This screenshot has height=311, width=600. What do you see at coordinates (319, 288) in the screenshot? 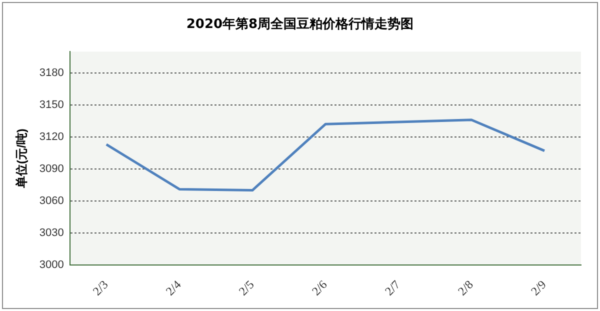
I see `x-tick-label: 2/6` at bounding box center [319, 288].